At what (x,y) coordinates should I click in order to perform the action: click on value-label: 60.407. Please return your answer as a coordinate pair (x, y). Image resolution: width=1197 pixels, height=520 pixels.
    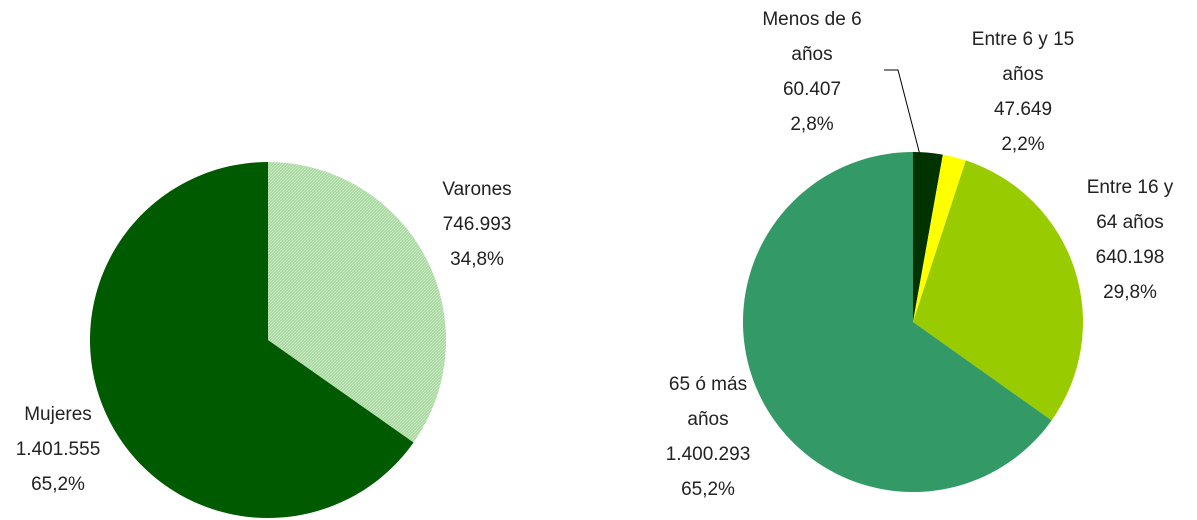
    Looking at the image, I should click on (812, 89).